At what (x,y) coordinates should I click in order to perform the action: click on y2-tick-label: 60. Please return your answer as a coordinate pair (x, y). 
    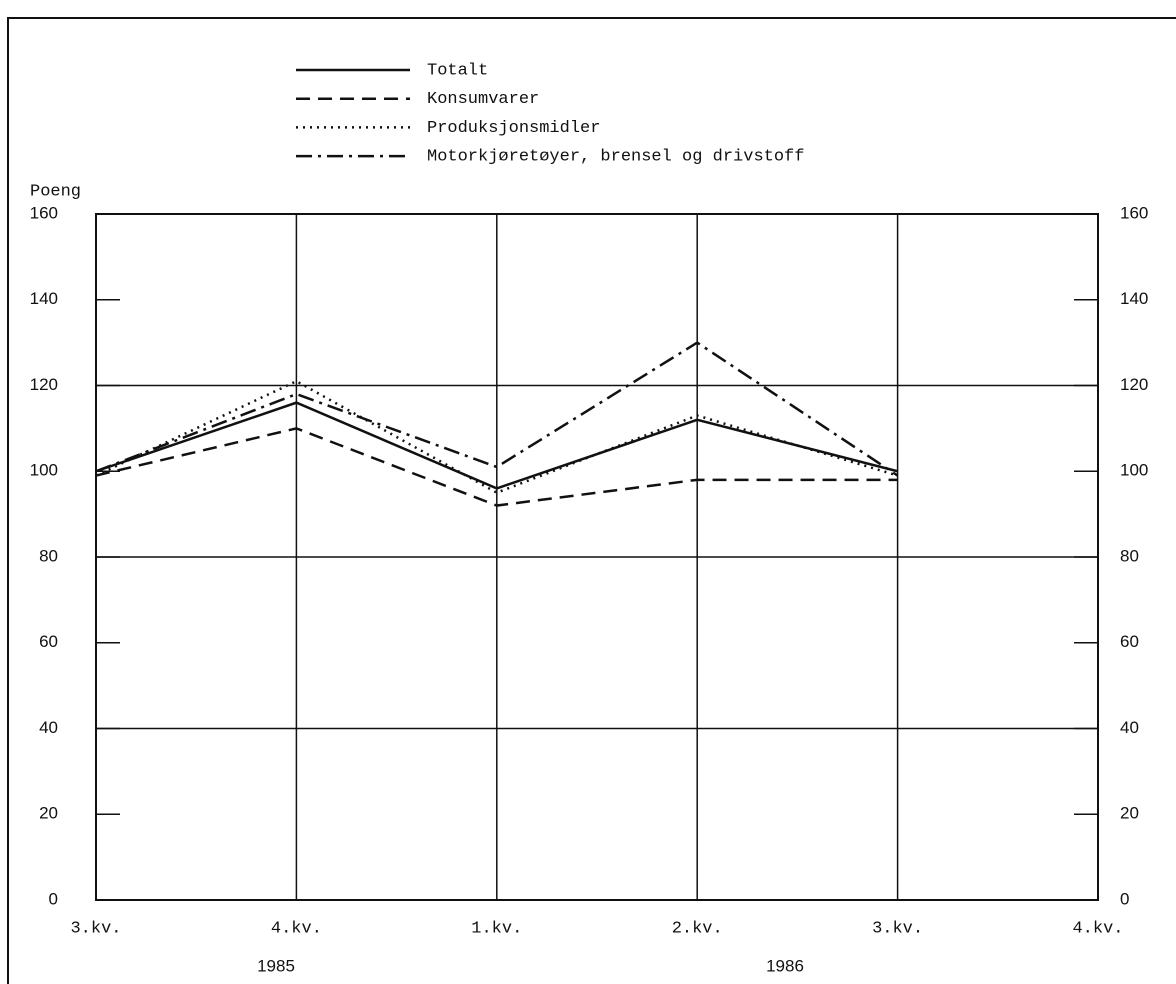
    Looking at the image, I should click on (1129, 641).